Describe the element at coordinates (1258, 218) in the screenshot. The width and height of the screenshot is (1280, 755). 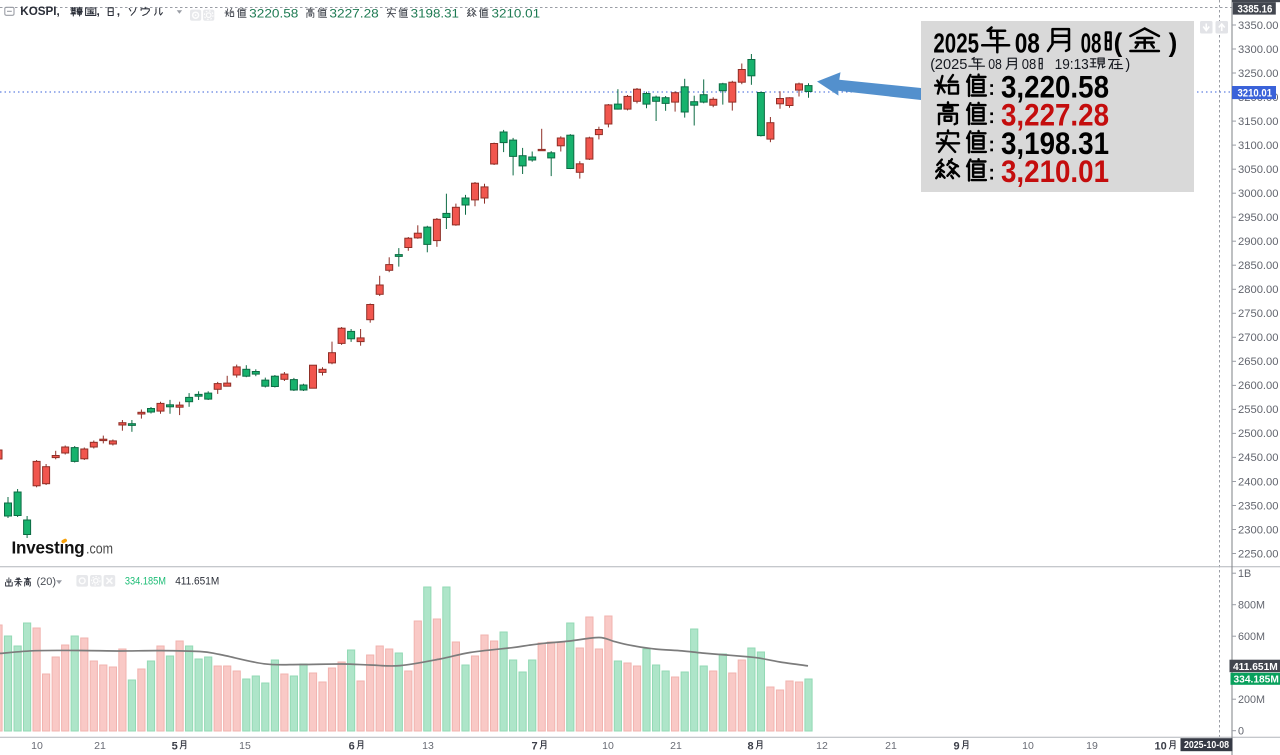
I see `svg-text: 2950.00` at that location.